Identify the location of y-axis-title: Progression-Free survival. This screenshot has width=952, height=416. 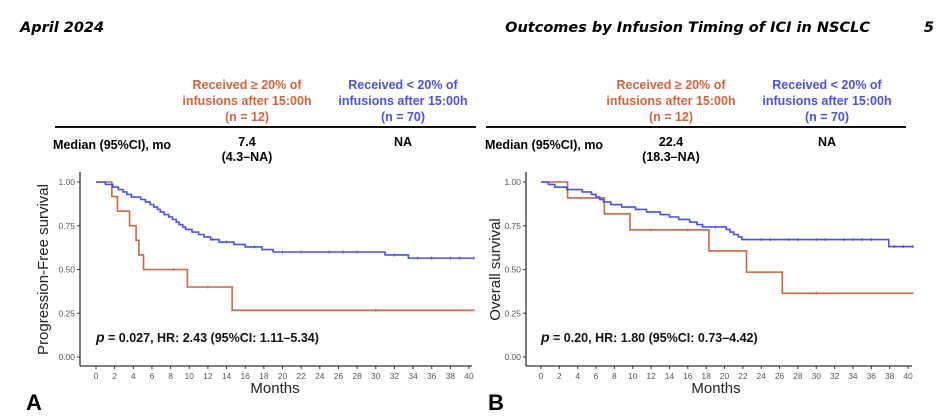
(43, 269).